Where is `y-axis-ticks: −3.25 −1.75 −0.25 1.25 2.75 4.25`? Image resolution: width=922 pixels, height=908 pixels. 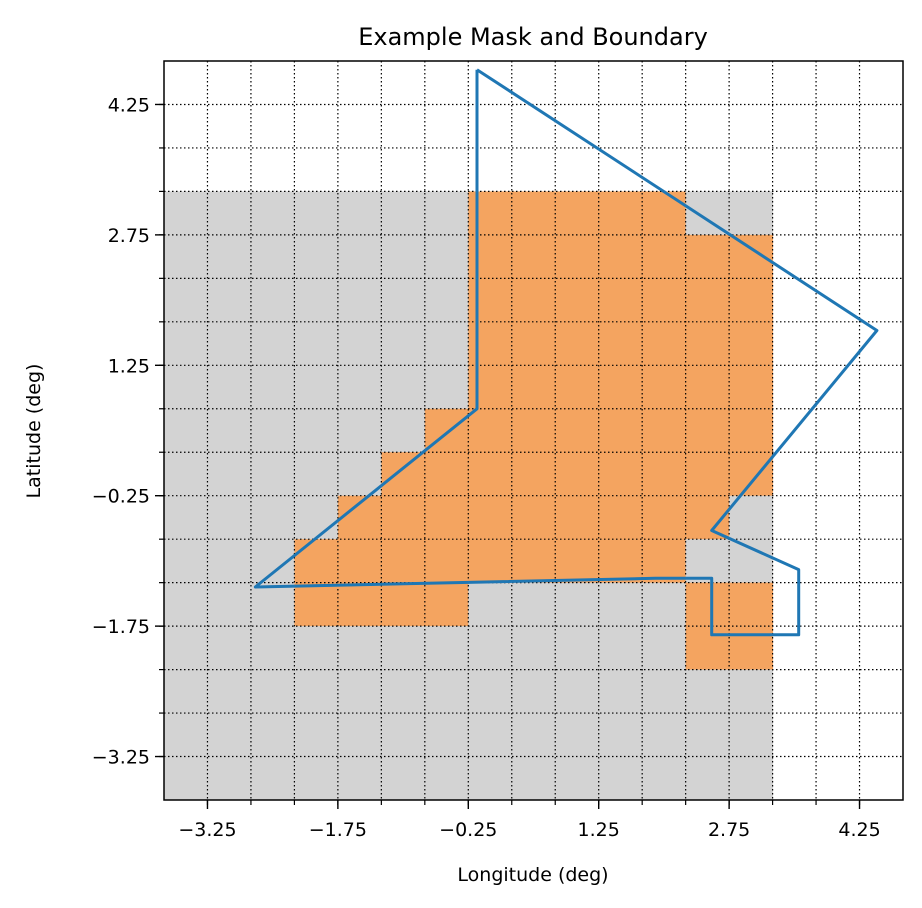
y-axis-ticks: −3.25 −1.75 −0.25 1.25 2.75 4.25 is located at coordinates (128, 431).